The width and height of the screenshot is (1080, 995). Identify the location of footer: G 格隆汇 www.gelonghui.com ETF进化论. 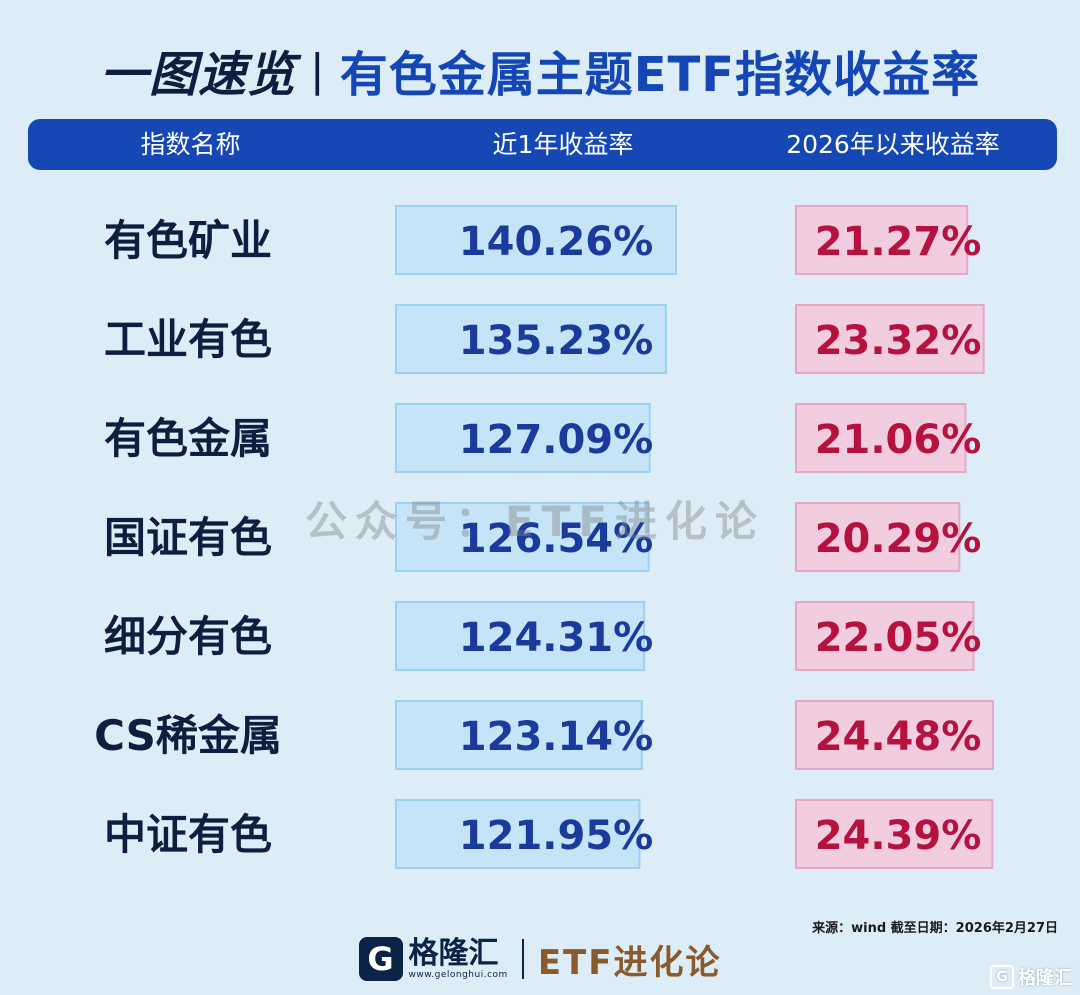
(540, 959).